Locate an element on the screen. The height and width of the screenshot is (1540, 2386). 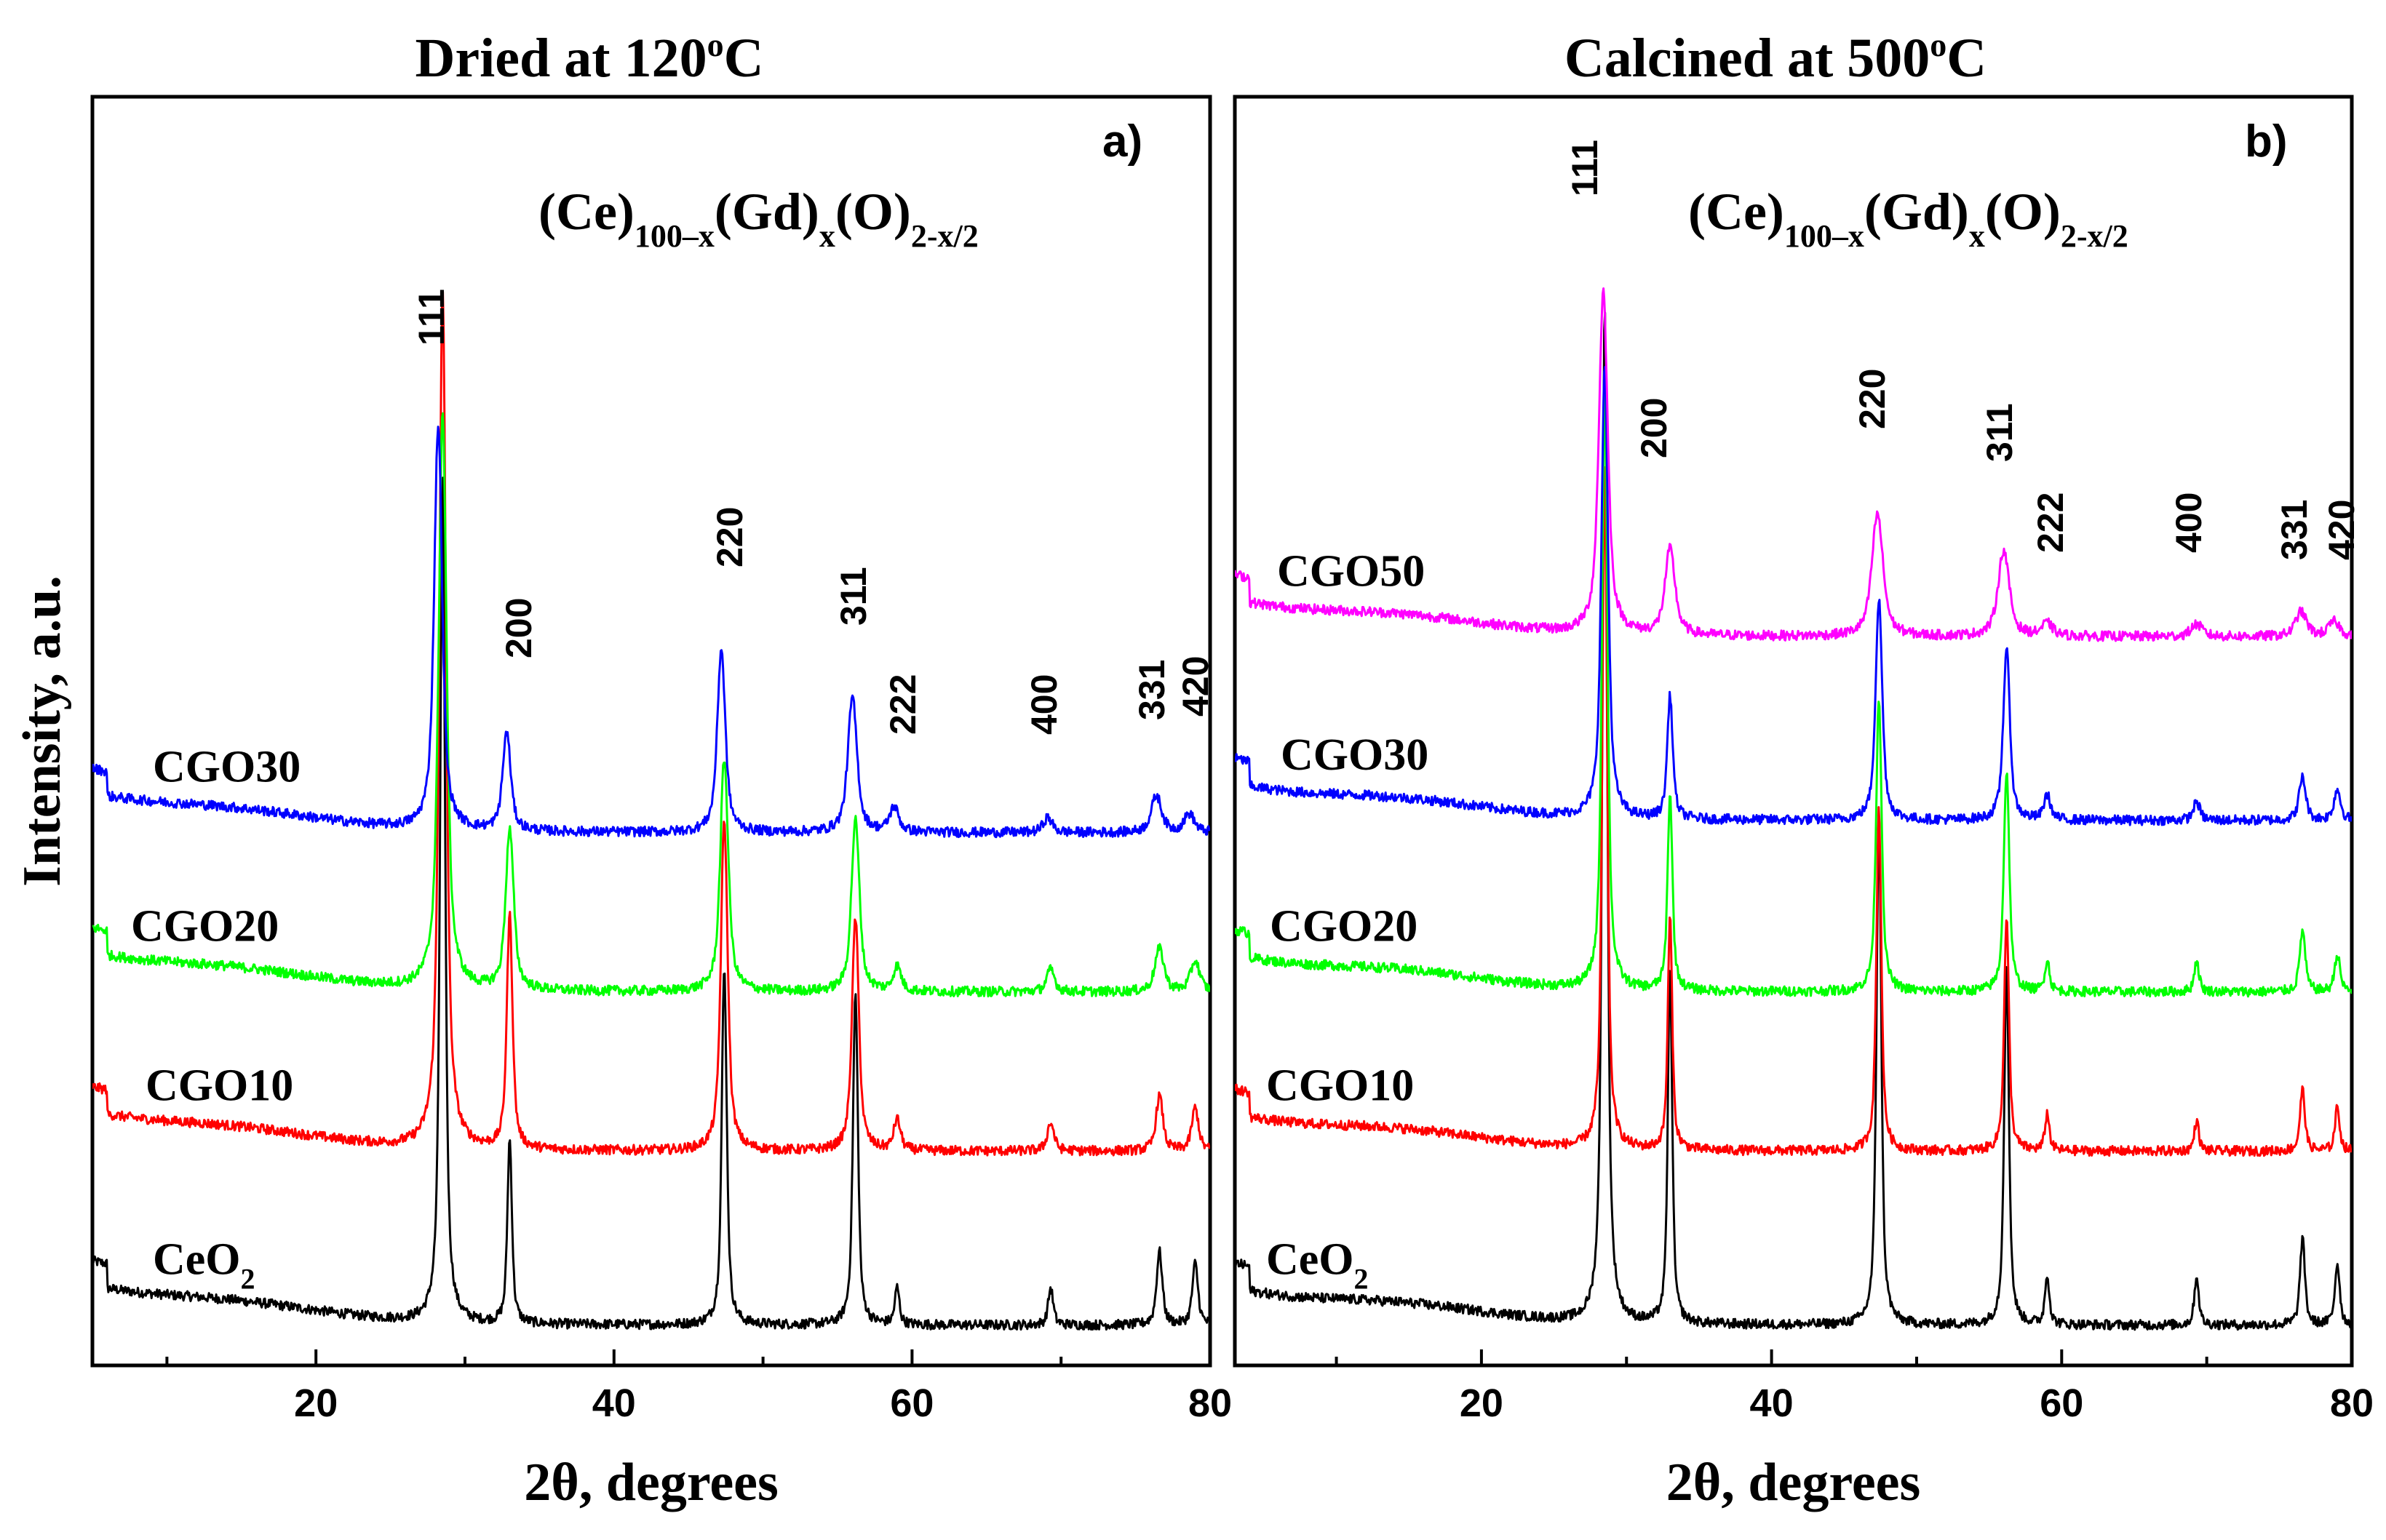
panel-label: a) is located at coordinates (1122, 142).